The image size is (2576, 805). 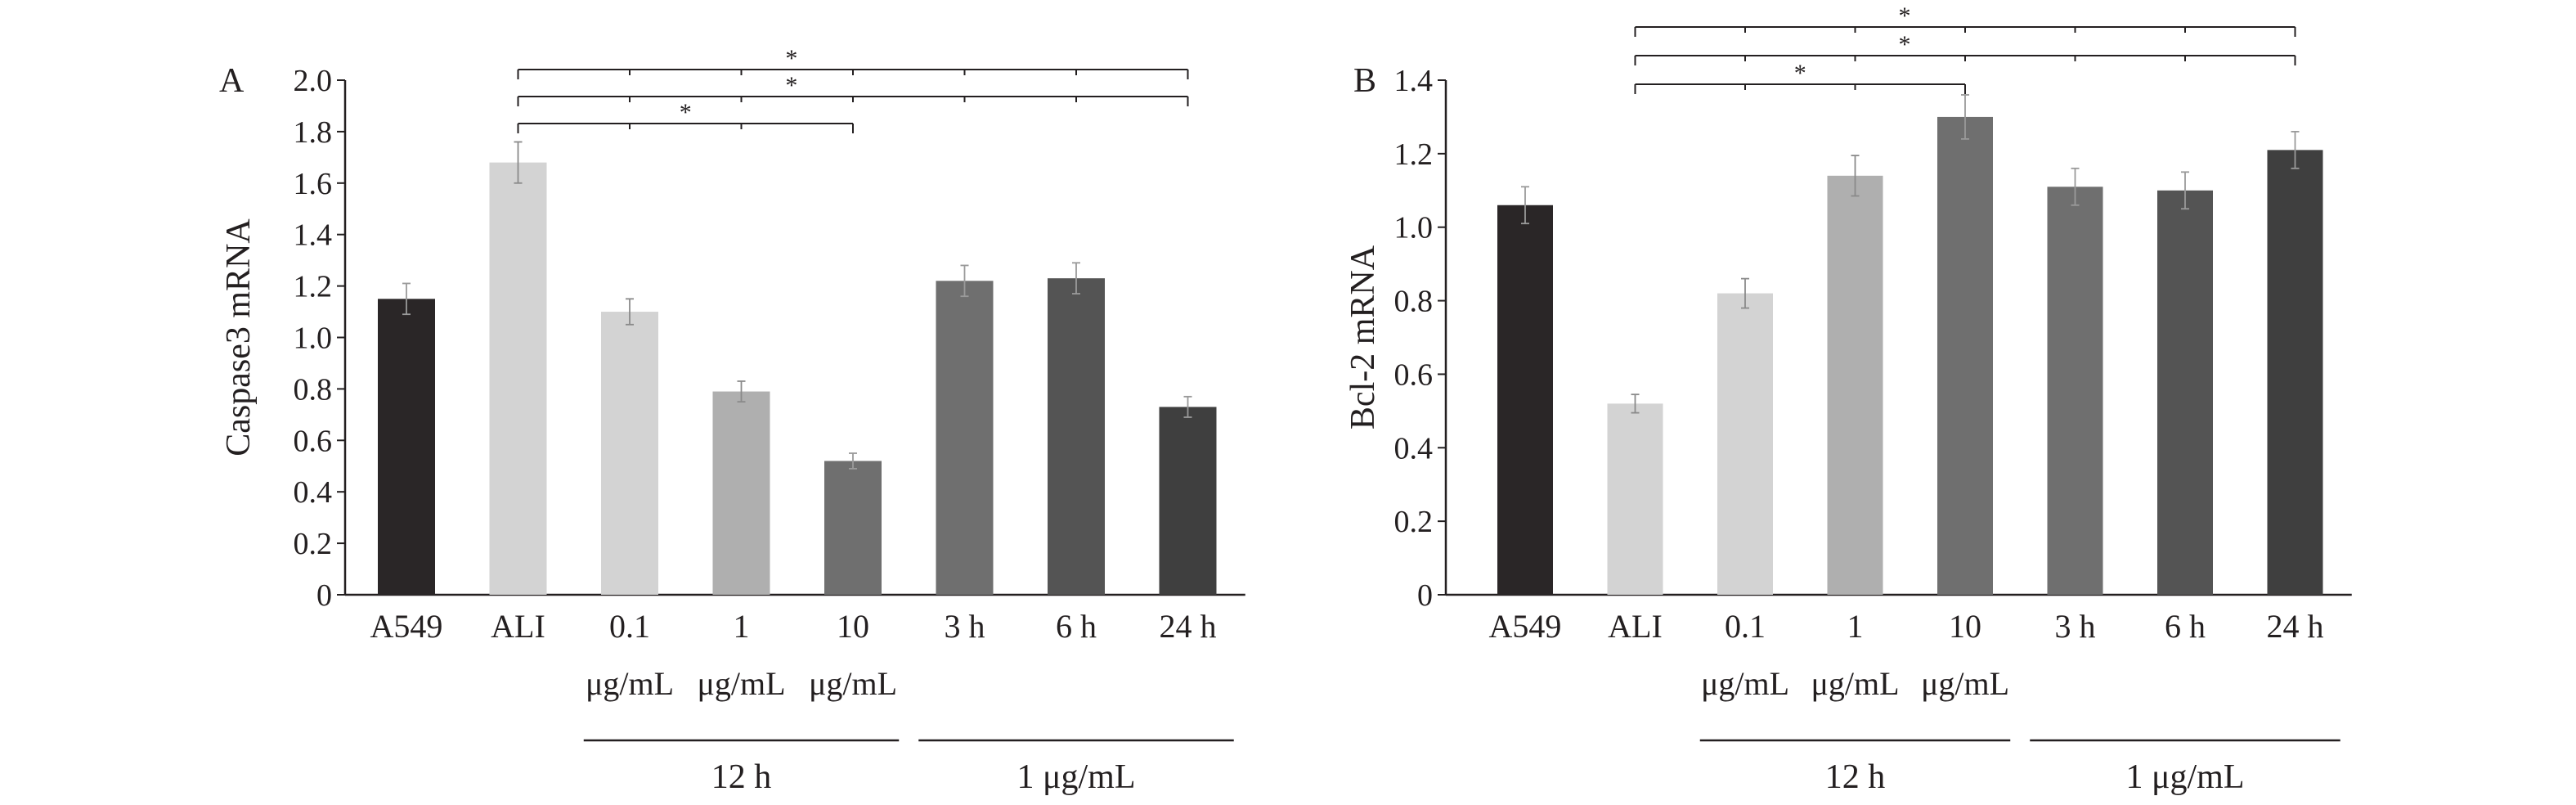 What do you see at coordinates (629, 626) in the screenshot?
I see `panel-a-x-tick-label: 0.1` at bounding box center [629, 626].